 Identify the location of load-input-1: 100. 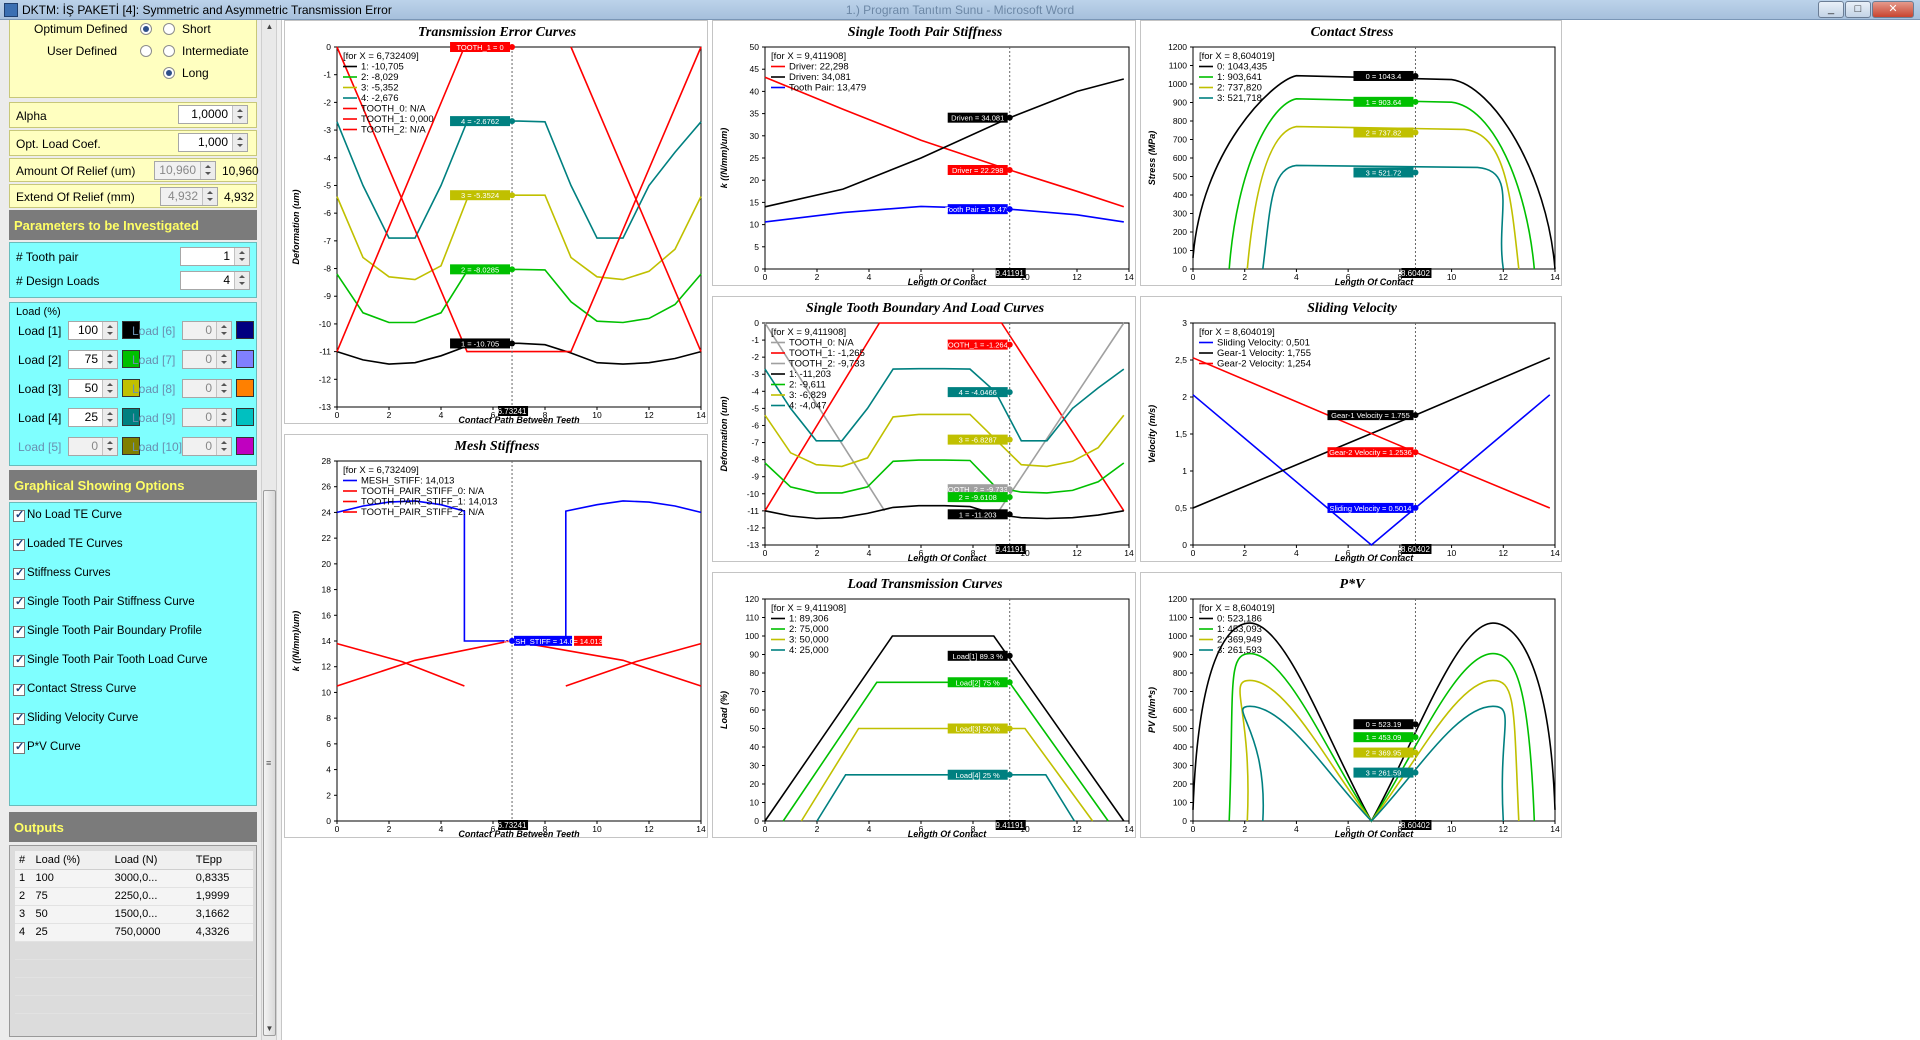
(93, 330).